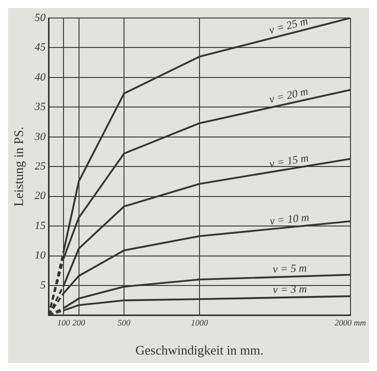 This screenshot has width=377, height=371. Describe the element at coordinates (289, 26) in the screenshot. I see `text: v = 25 m` at that location.